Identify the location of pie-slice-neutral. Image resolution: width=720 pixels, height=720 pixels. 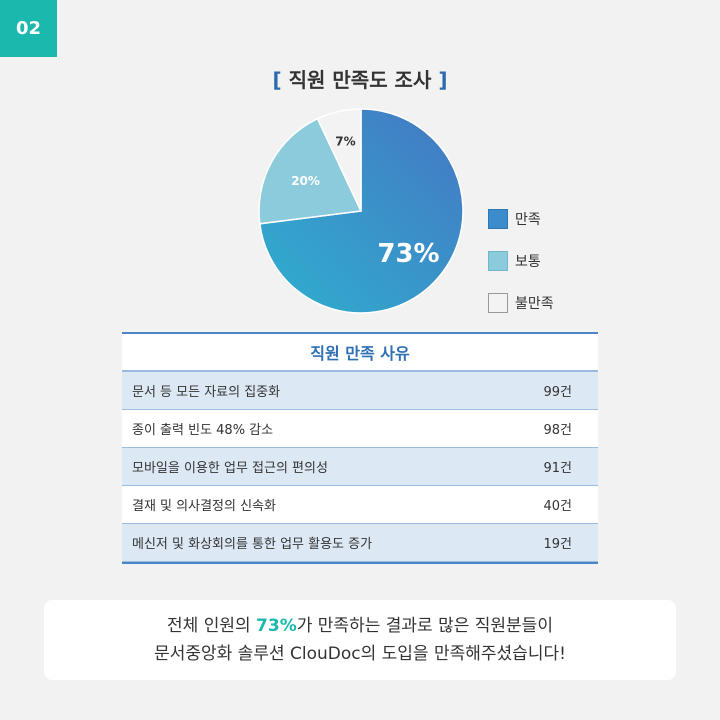
(310, 171).